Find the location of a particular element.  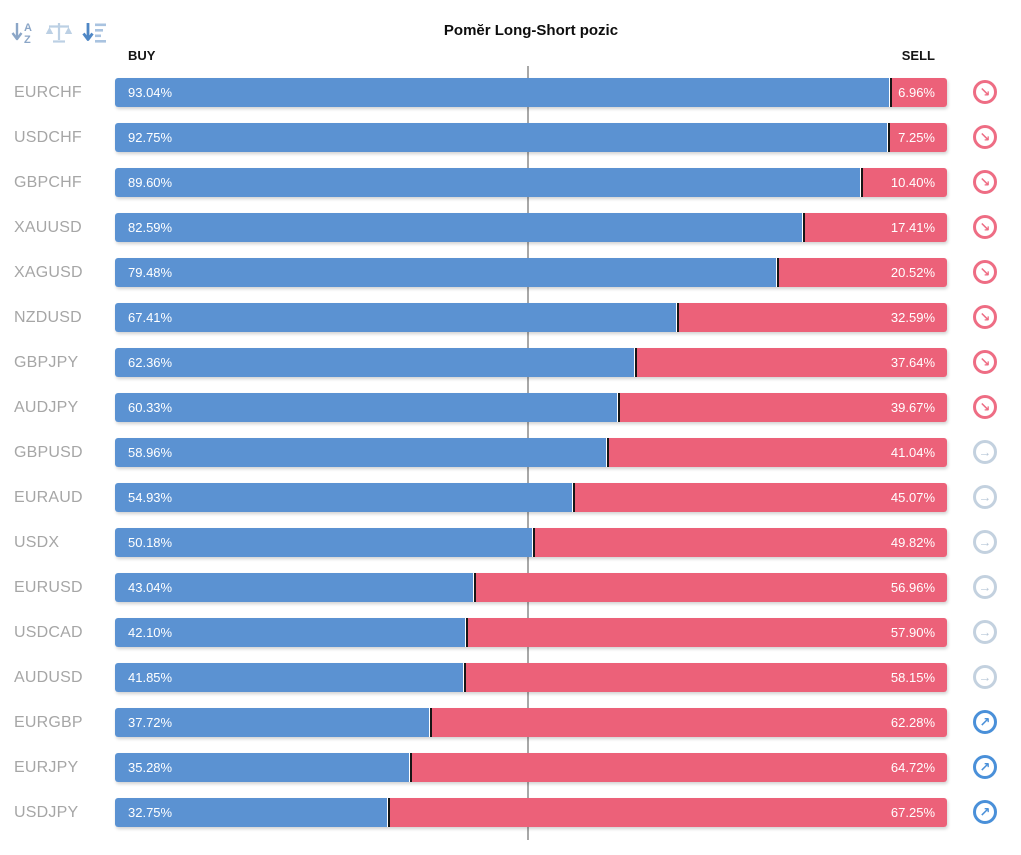

ratio-bar: 89.60% 10.40% is located at coordinates (531, 182).